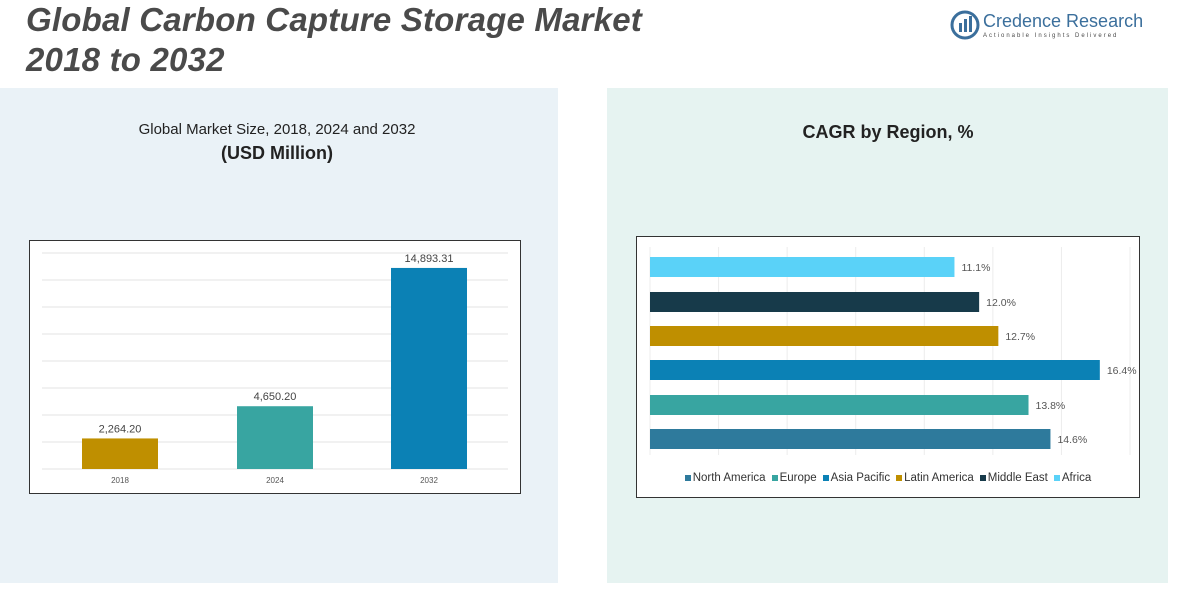 The image size is (1196, 606). What do you see at coordinates (860, 478) in the screenshot?
I see `legend-label: Asia Pacific` at bounding box center [860, 478].